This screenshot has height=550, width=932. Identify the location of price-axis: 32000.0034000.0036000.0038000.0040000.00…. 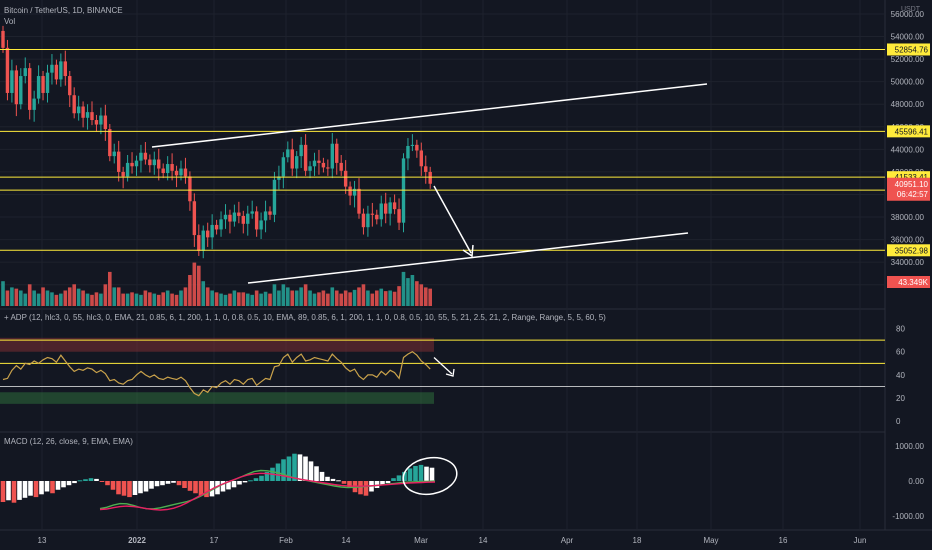
(908, 265).